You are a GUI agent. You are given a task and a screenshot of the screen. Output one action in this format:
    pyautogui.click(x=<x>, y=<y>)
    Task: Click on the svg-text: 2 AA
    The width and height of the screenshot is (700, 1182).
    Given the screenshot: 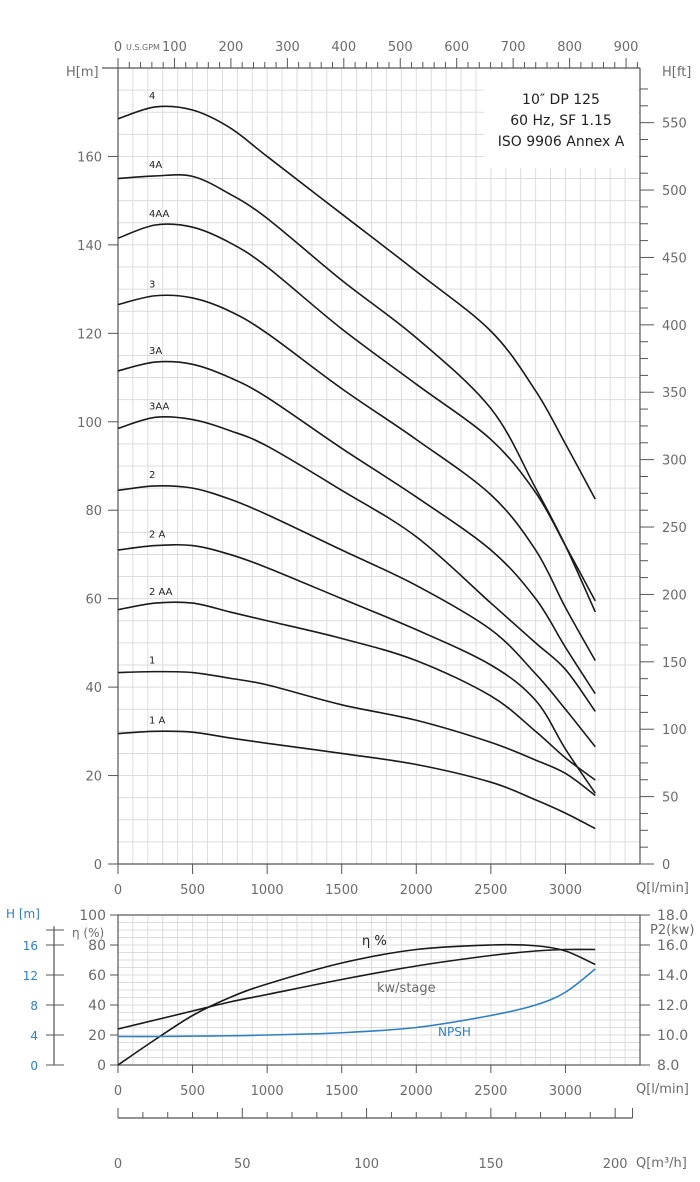 What is the action you would take?
    pyautogui.click(x=161, y=592)
    